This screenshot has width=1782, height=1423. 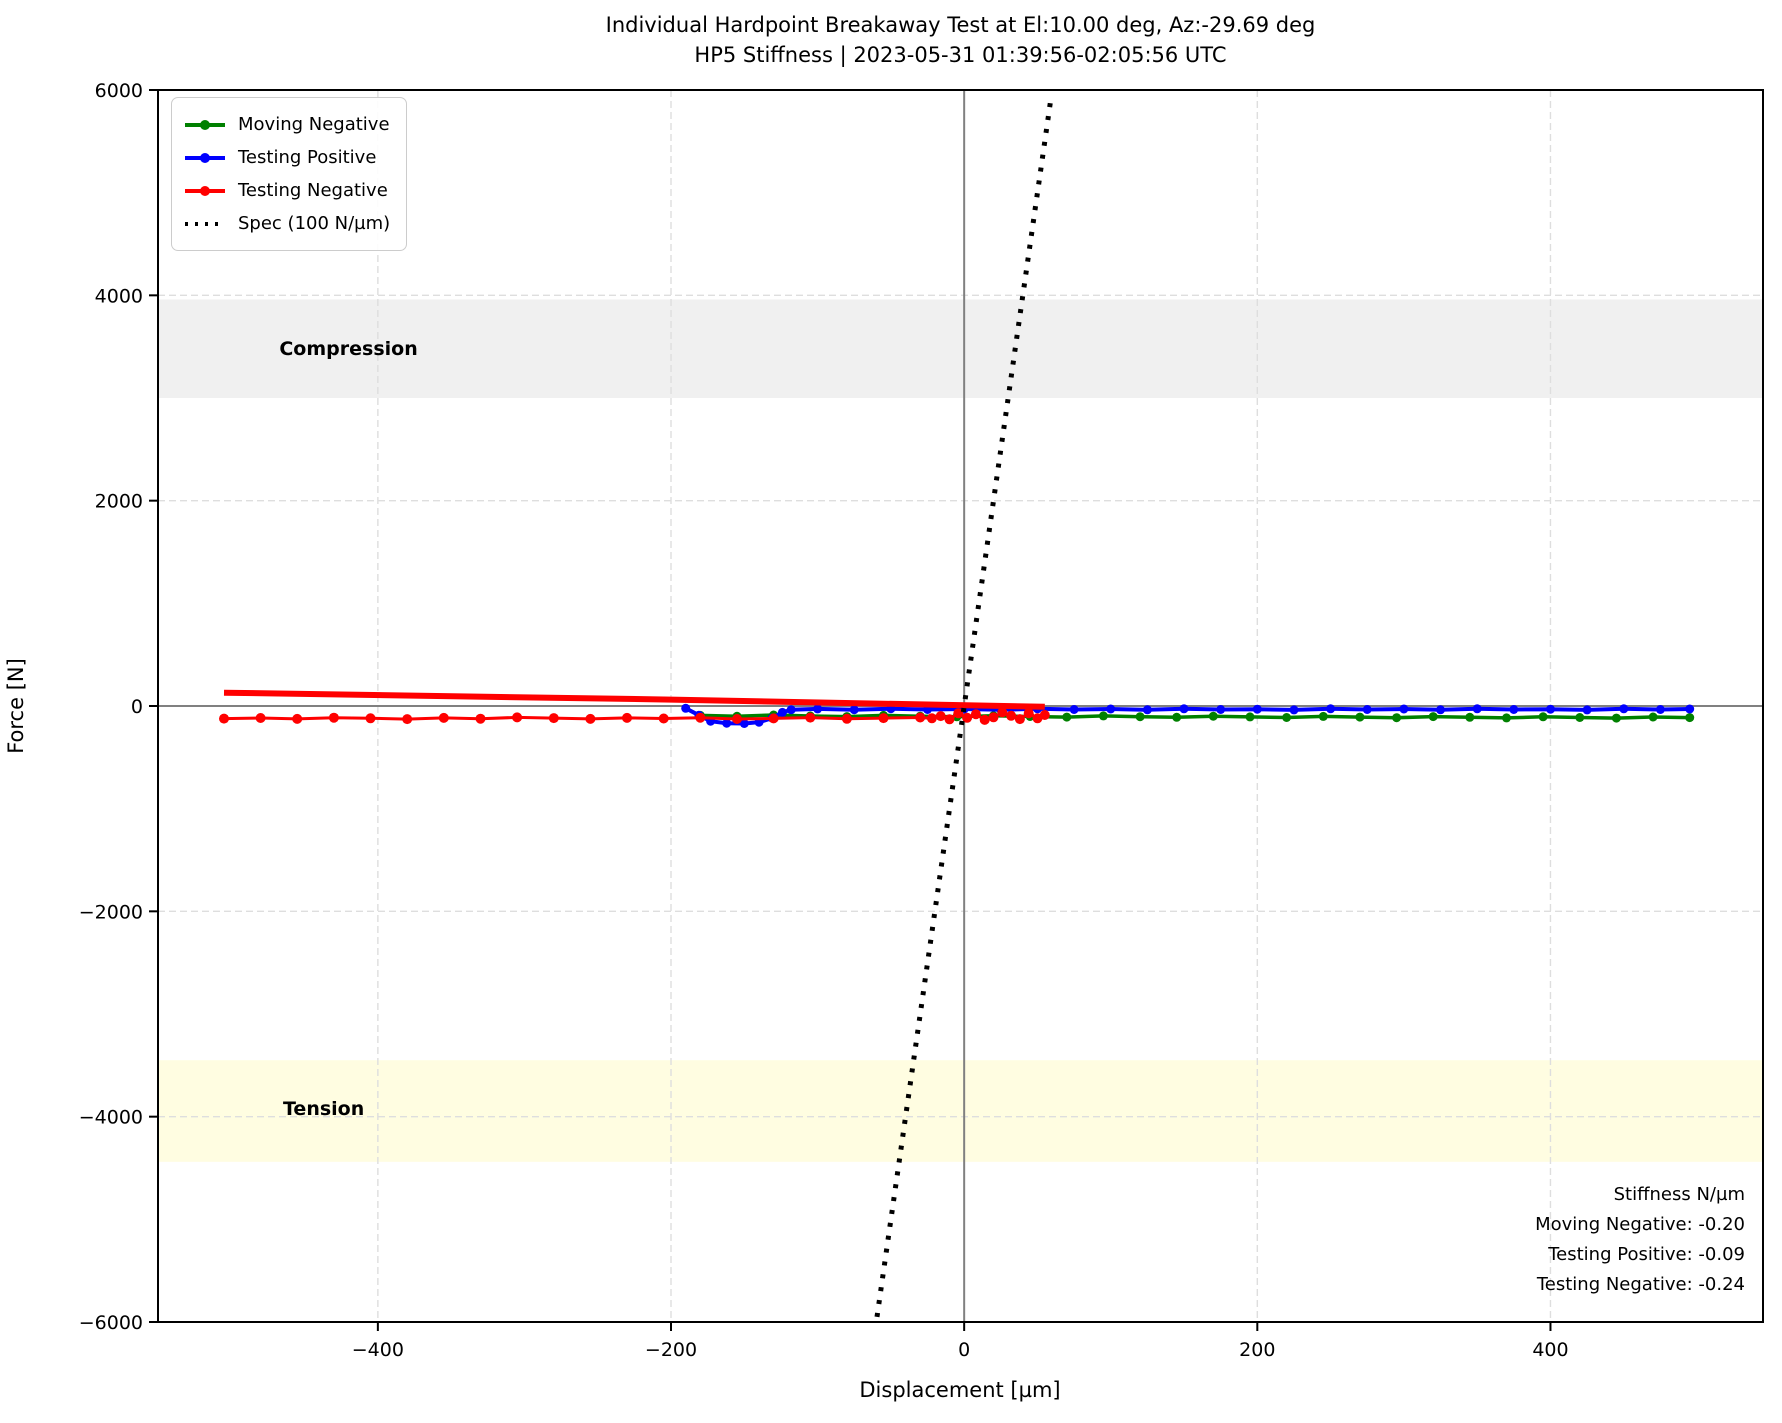 What do you see at coordinates (119, 296) in the screenshot?
I see `y-tick-label: 4000` at bounding box center [119, 296].